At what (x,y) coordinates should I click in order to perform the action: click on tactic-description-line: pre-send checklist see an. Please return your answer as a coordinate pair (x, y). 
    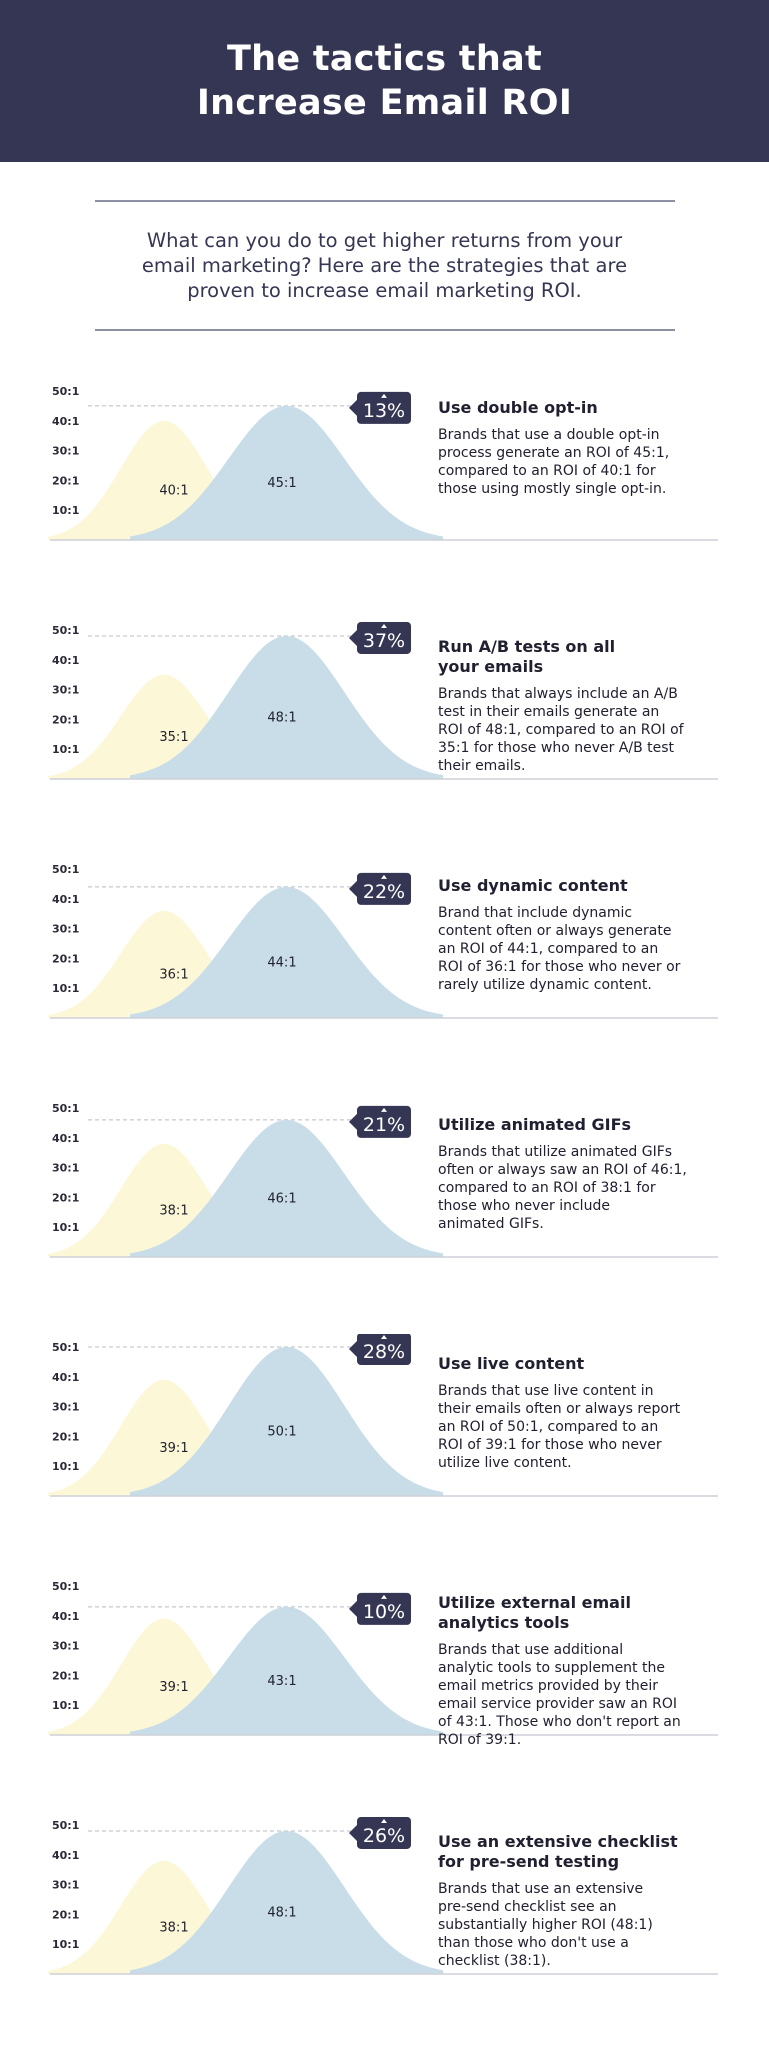
    Looking at the image, I should click on (527, 1907).